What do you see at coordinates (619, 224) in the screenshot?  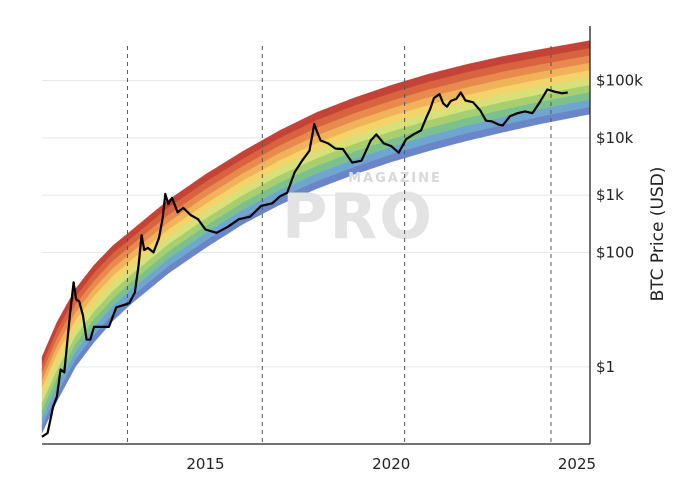 I see `y-tick-labels: $1 $100 $1k $10k $100k` at bounding box center [619, 224].